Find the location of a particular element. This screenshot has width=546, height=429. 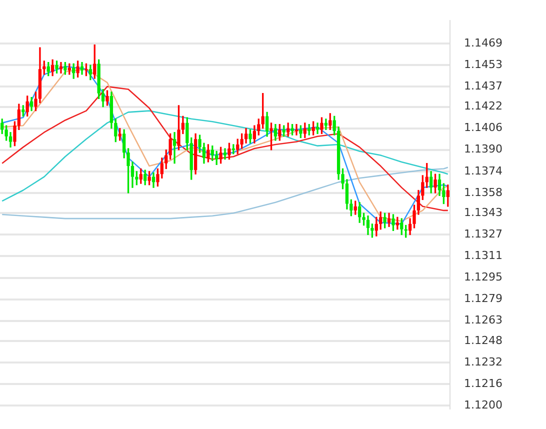

y-tick-label: 1.1437 is located at coordinates (483, 85).